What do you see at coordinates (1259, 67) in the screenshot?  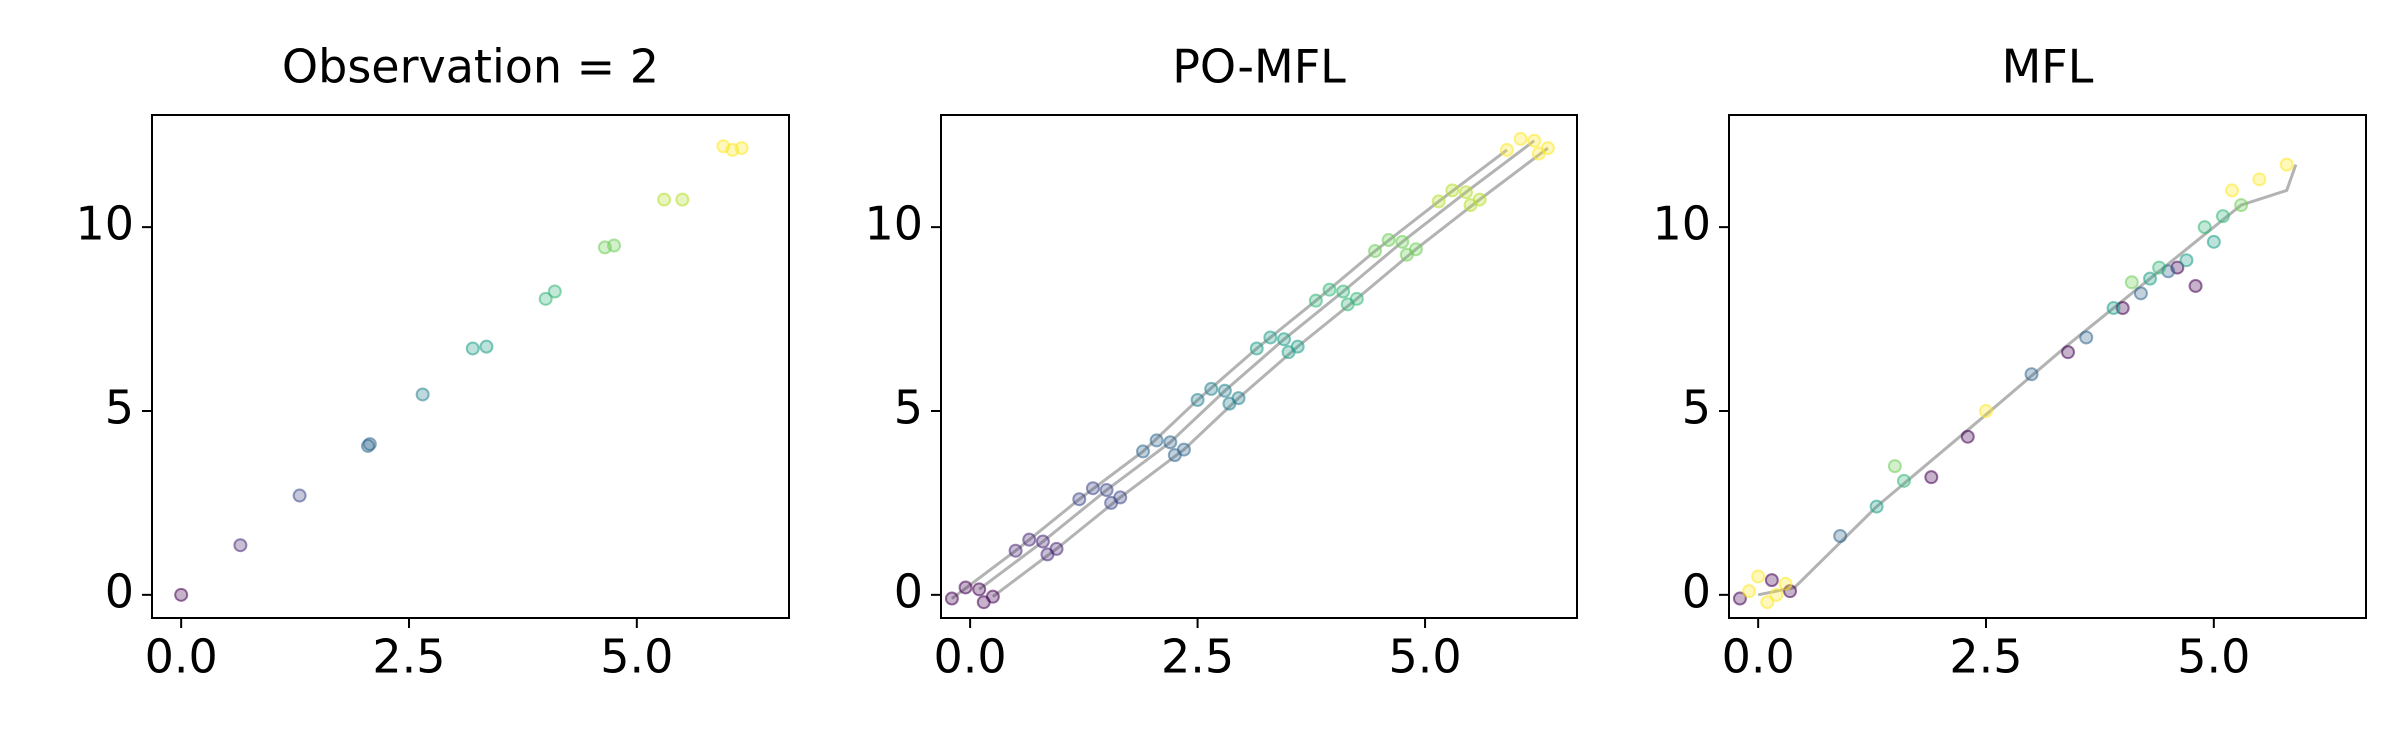 I see `panel-title: PO-MFL` at bounding box center [1259, 67].